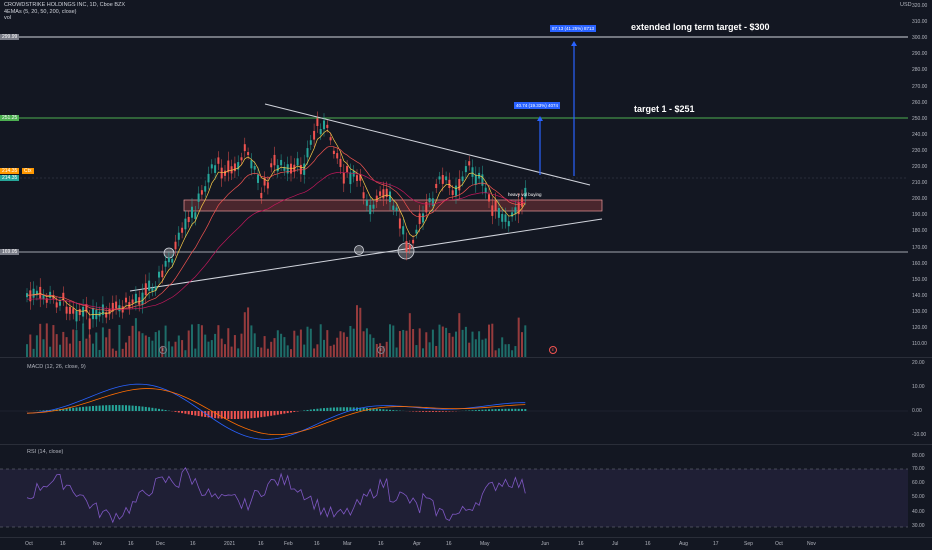  Describe the element at coordinates (65, 5) in the screenshot. I see `symbol-title: CROWDSTRIKE HOLDINGS INC, 1D, Cboe BZX` at that location.